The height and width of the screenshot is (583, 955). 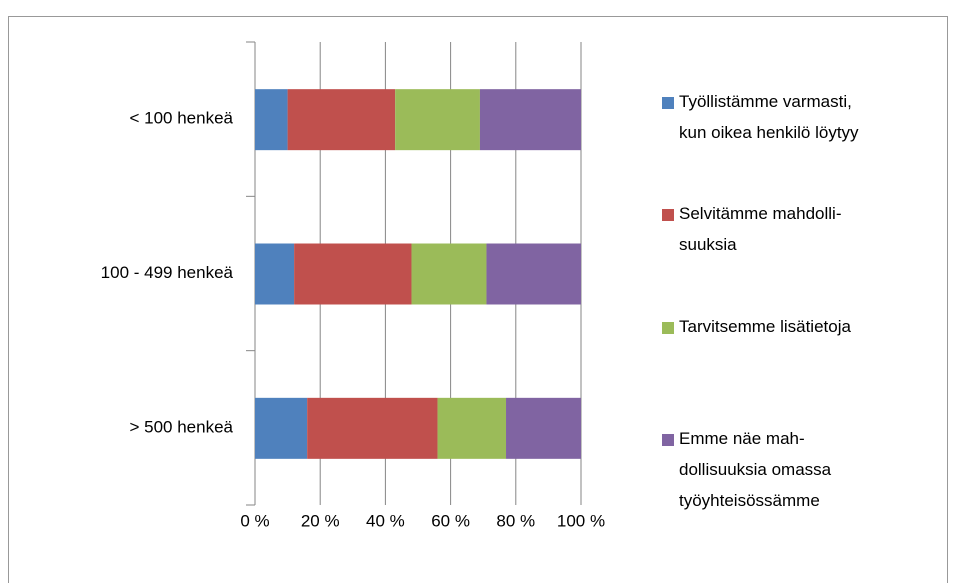 I want to click on y-tick-label: 100 - 499 henkeä, so click(x=167, y=272).